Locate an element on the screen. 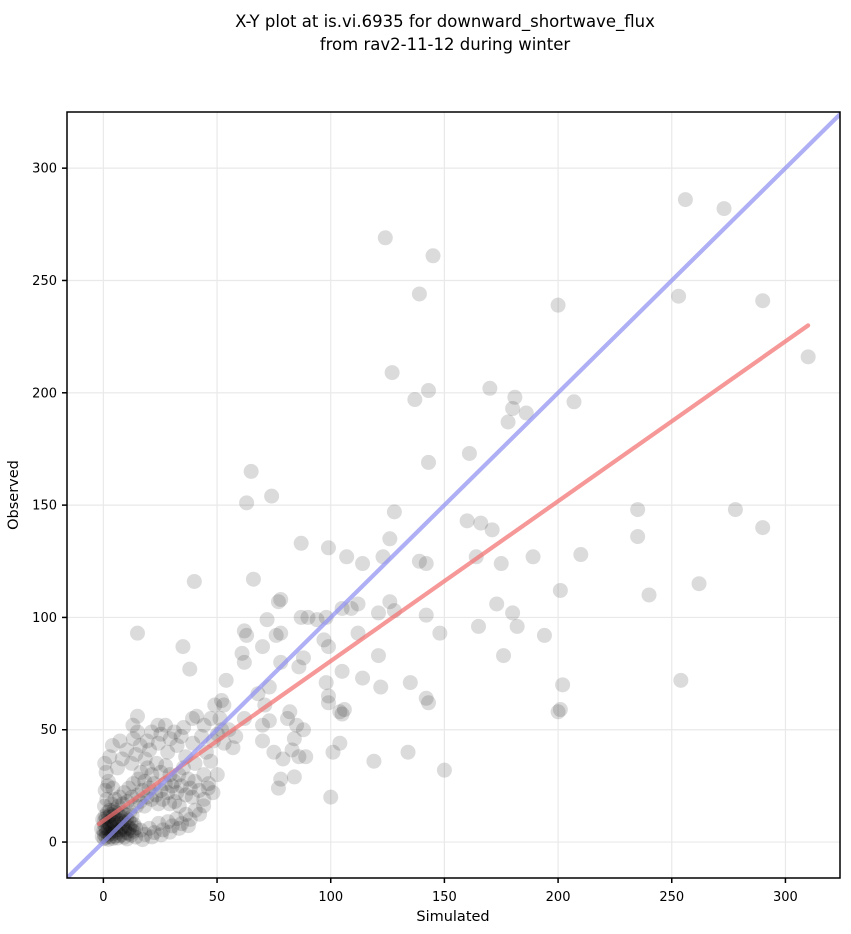 The image size is (851, 934). y-tick-label: 0 is located at coordinates (53, 843).